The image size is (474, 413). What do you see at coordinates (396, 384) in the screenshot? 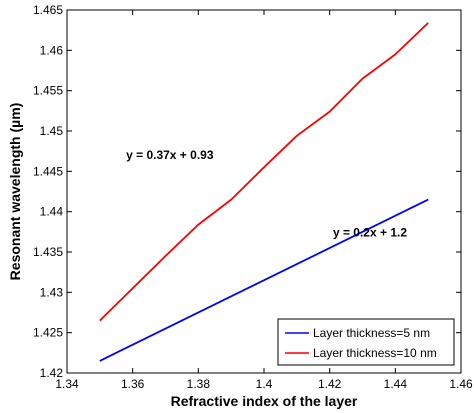
I see `x-tick-label: 1.44` at bounding box center [396, 384].